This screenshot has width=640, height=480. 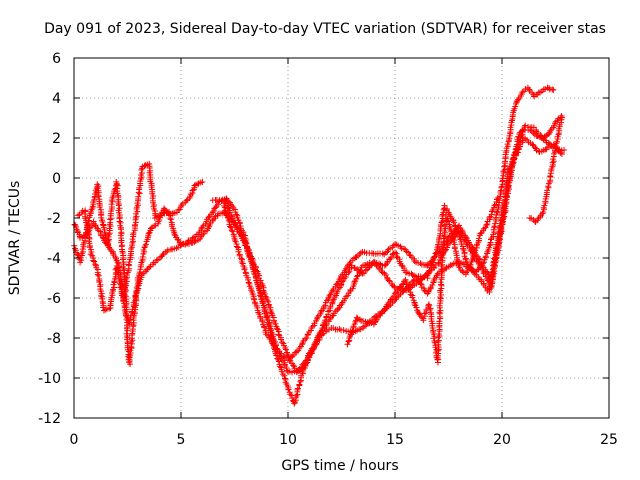 What do you see at coordinates (502, 440) in the screenshot?
I see `x-tick-label: 20` at bounding box center [502, 440].